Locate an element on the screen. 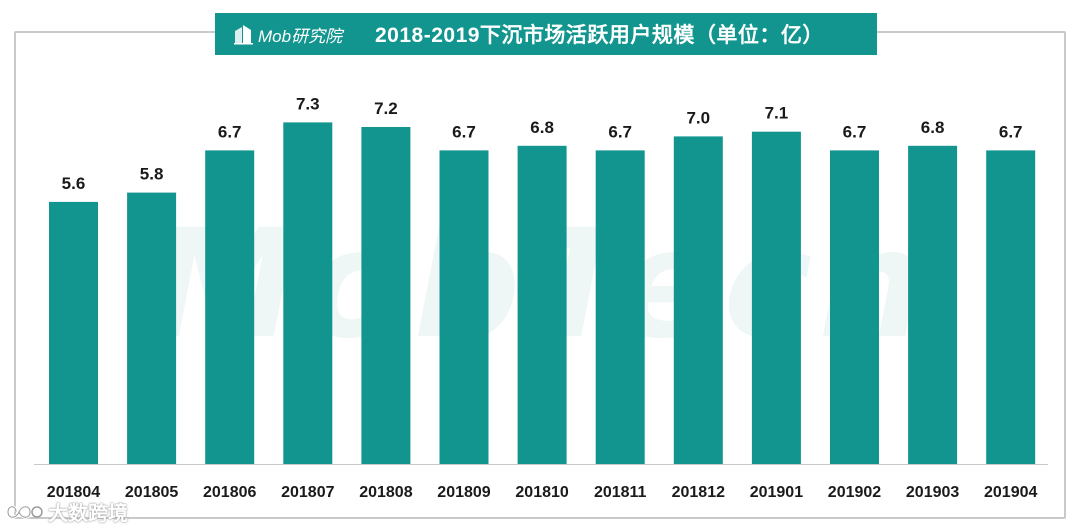 This screenshot has height=532, width=1080. x-tick-label-201904: 201904 is located at coordinates (1010, 492).